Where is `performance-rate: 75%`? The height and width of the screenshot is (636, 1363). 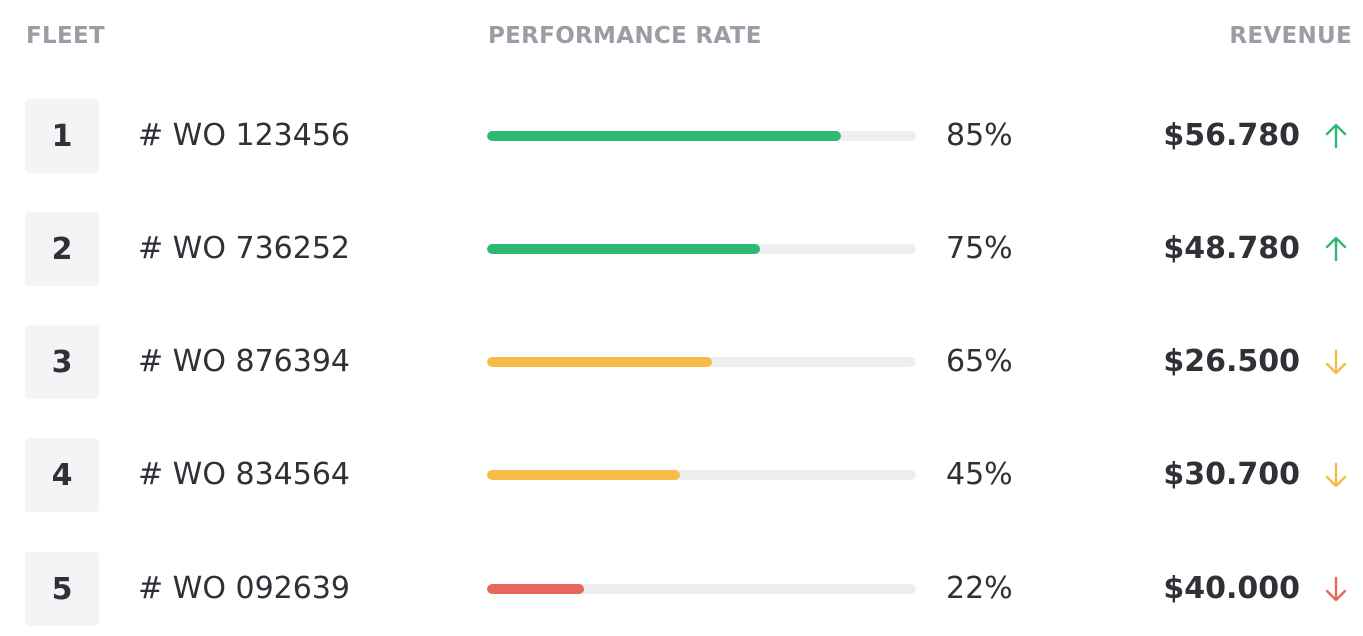 performance-rate: 75% is located at coordinates (979, 248).